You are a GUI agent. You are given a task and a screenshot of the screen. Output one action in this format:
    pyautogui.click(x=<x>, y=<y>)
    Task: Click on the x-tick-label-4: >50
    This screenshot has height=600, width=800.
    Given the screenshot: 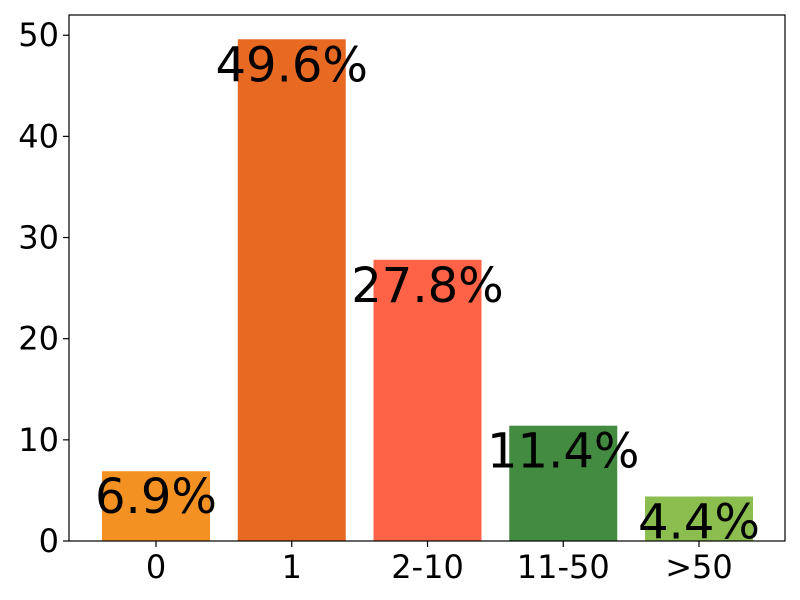 What is the action you would take?
    pyautogui.click(x=699, y=567)
    